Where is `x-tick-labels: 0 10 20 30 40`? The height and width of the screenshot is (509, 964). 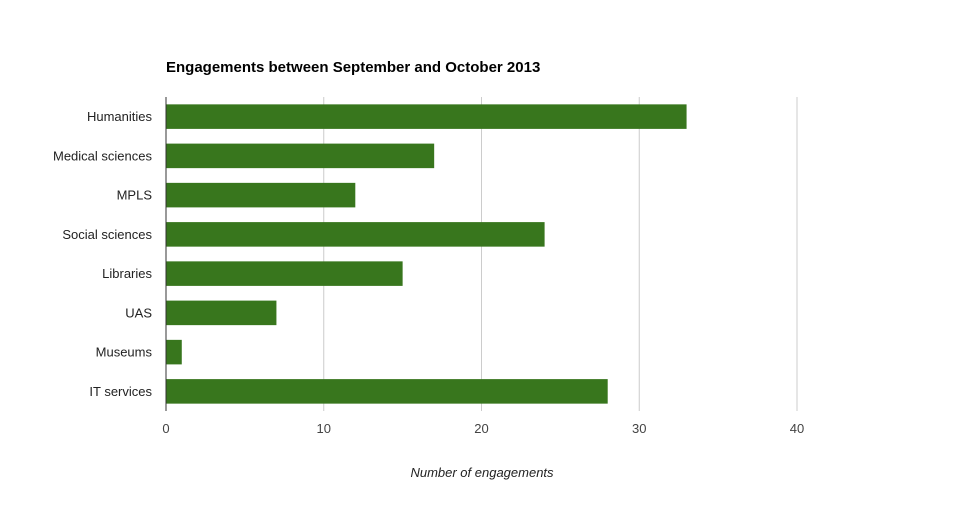
x-tick-labels: 0 10 20 30 40 is located at coordinates (483, 428).